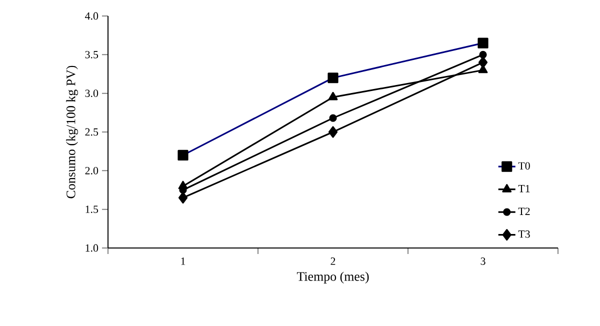 Image resolution: width=600 pixels, height=326 pixels. I want to click on legend-label: T3, so click(524, 234).